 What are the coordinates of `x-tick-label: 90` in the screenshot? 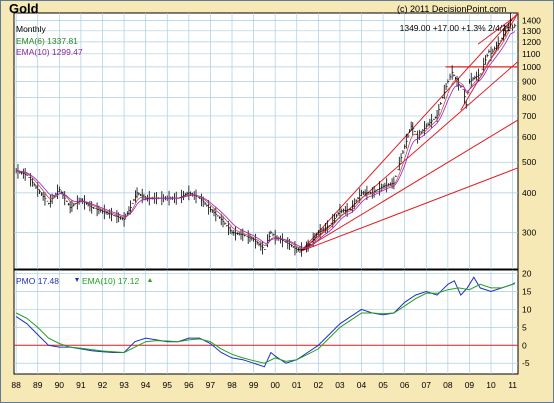 It's located at (60, 385).